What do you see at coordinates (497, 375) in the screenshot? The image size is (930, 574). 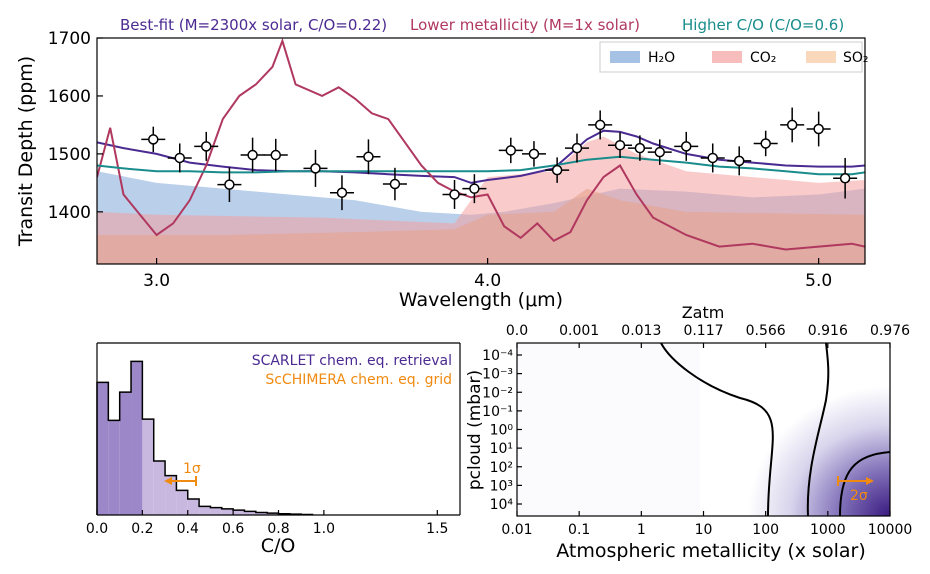 I see `heatmap-y-tick-label: 10⁻³` at bounding box center [497, 375].